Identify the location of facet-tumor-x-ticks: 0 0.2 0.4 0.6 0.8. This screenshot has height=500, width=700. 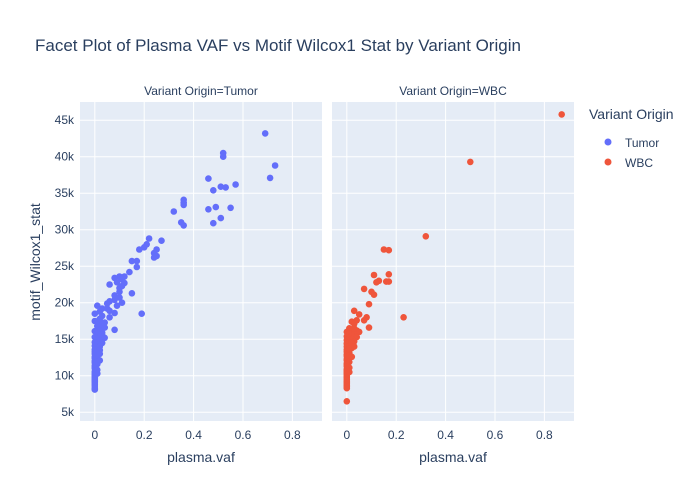
(196, 435).